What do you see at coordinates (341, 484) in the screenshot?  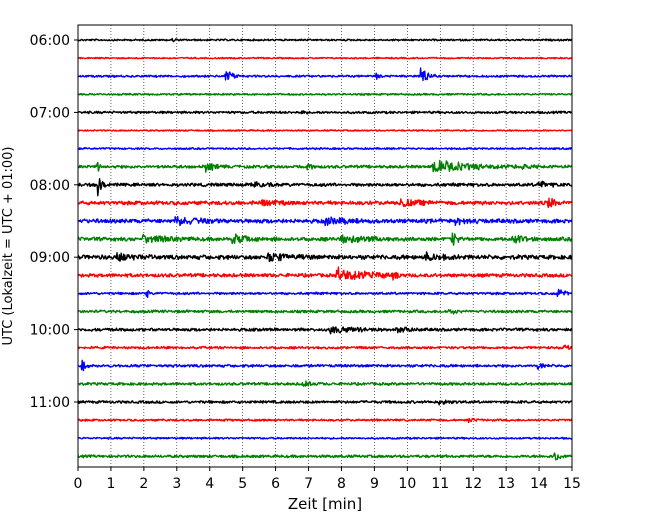 I see `x-tick-label: 8` at bounding box center [341, 484].